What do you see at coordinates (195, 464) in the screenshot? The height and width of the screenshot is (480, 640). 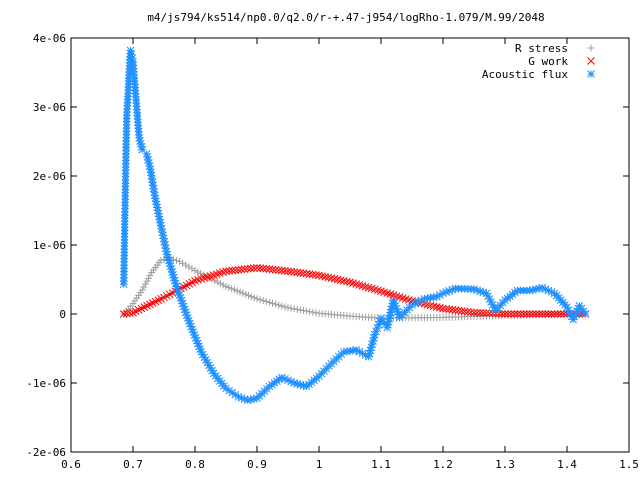 I see `x-tick-label: 0.8` at bounding box center [195, 464].